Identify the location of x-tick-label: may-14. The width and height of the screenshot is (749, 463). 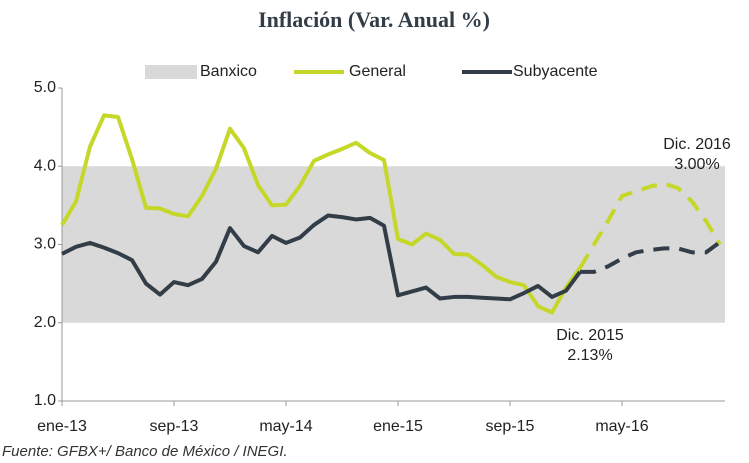
(285, 426).